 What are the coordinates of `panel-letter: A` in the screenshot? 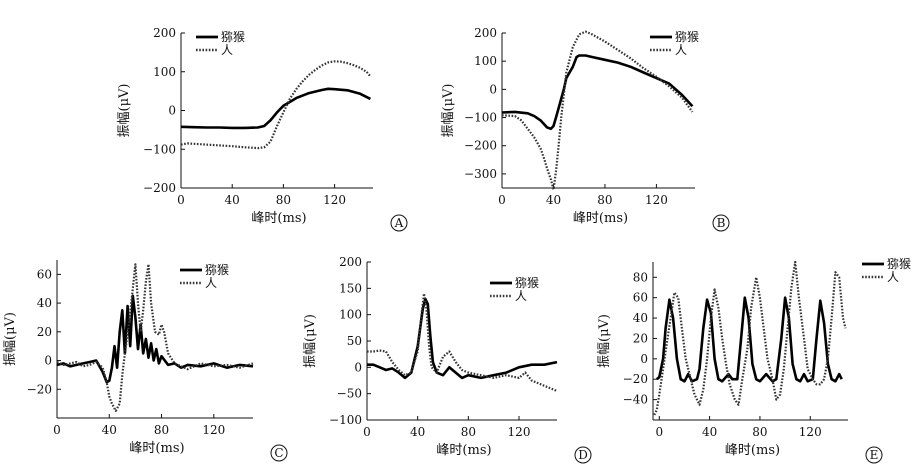 It's located at (399, 223).